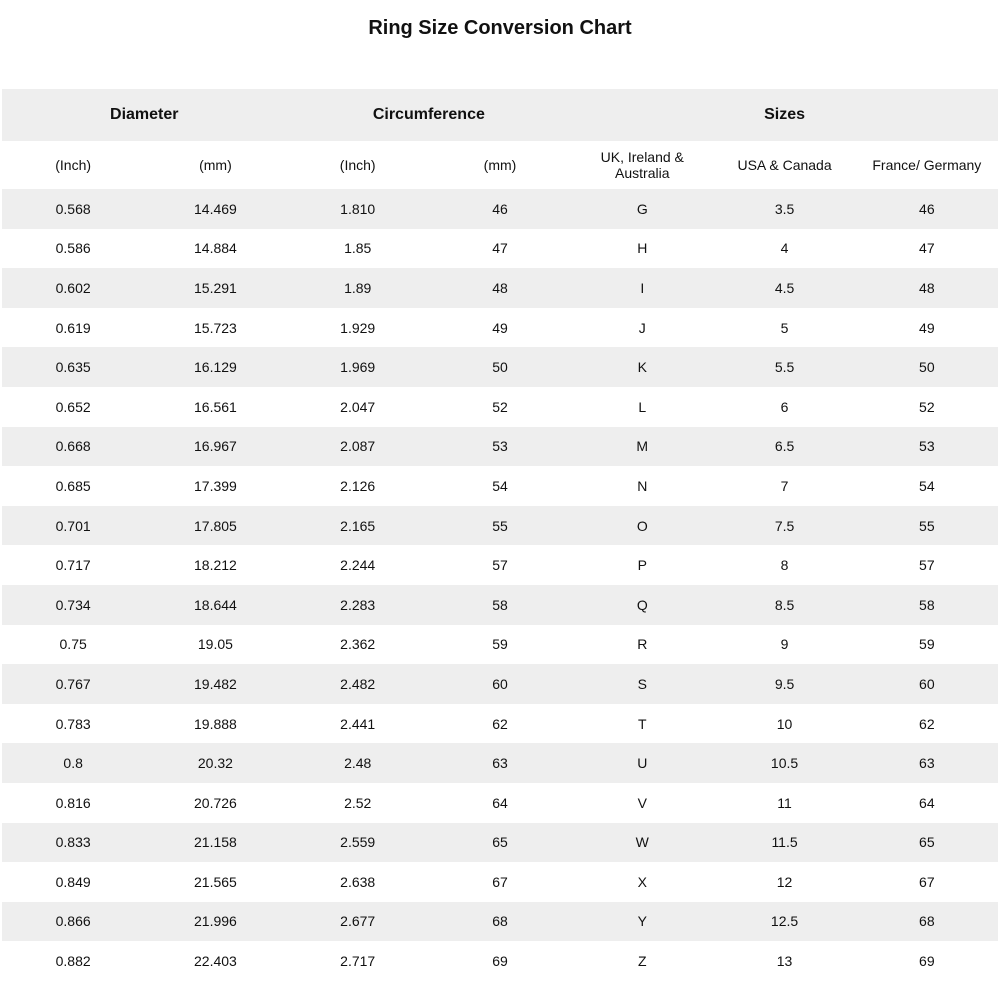 This screenshot has height=1000, width=1000. I want to click on table-row: 0.602 15.291 1.89 48 I 4.5 48, so click(500, 288).